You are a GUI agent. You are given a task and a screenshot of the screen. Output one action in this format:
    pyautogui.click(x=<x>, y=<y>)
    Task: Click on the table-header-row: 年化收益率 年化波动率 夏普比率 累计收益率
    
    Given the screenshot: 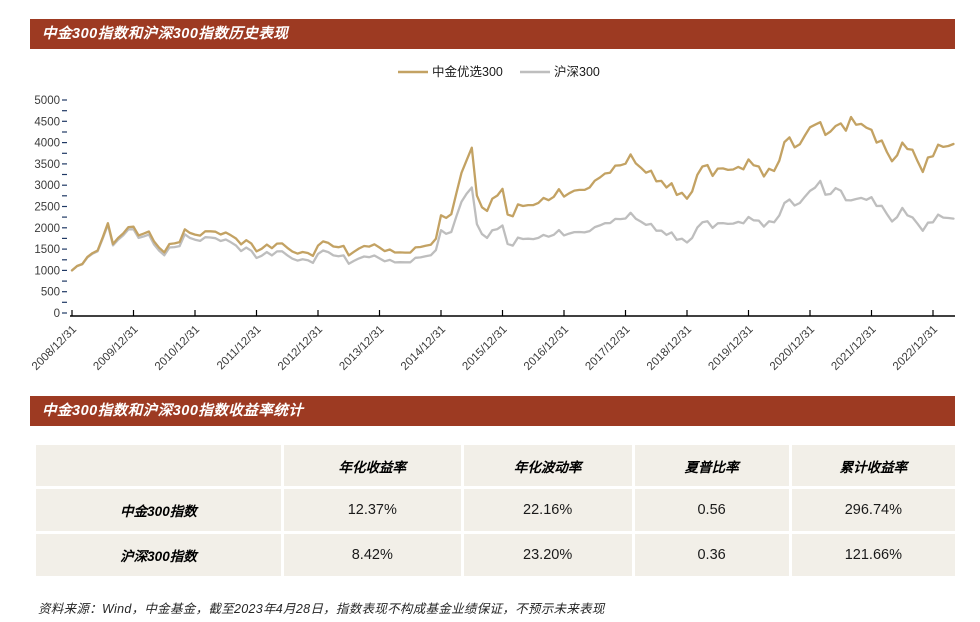 What is the action you would take?
    pyautogui.click(x=495, y=465)
    